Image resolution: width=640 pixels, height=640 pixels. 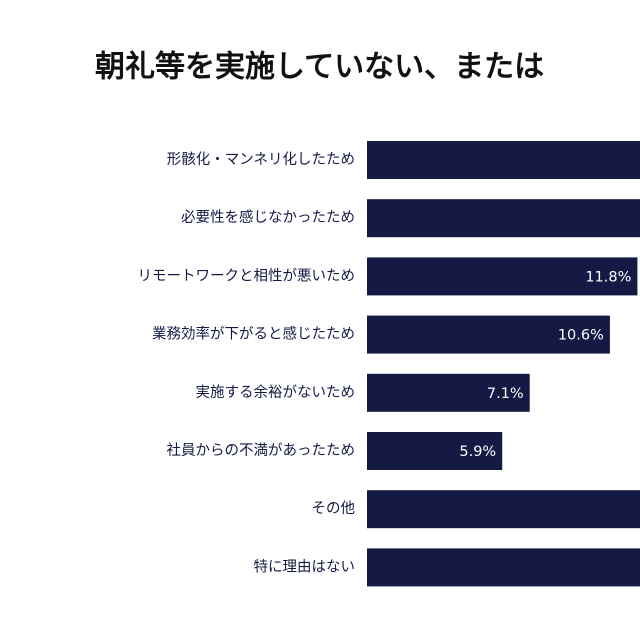 I want to click on category-label: 必要性を感じなかったため, so click(x=268, y=217).